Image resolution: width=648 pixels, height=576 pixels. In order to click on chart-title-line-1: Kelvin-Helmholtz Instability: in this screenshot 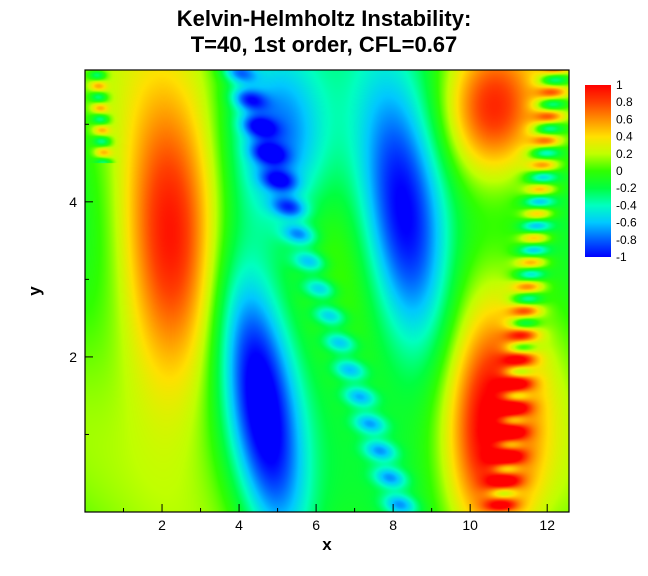, I will do `click(324, 18)`.